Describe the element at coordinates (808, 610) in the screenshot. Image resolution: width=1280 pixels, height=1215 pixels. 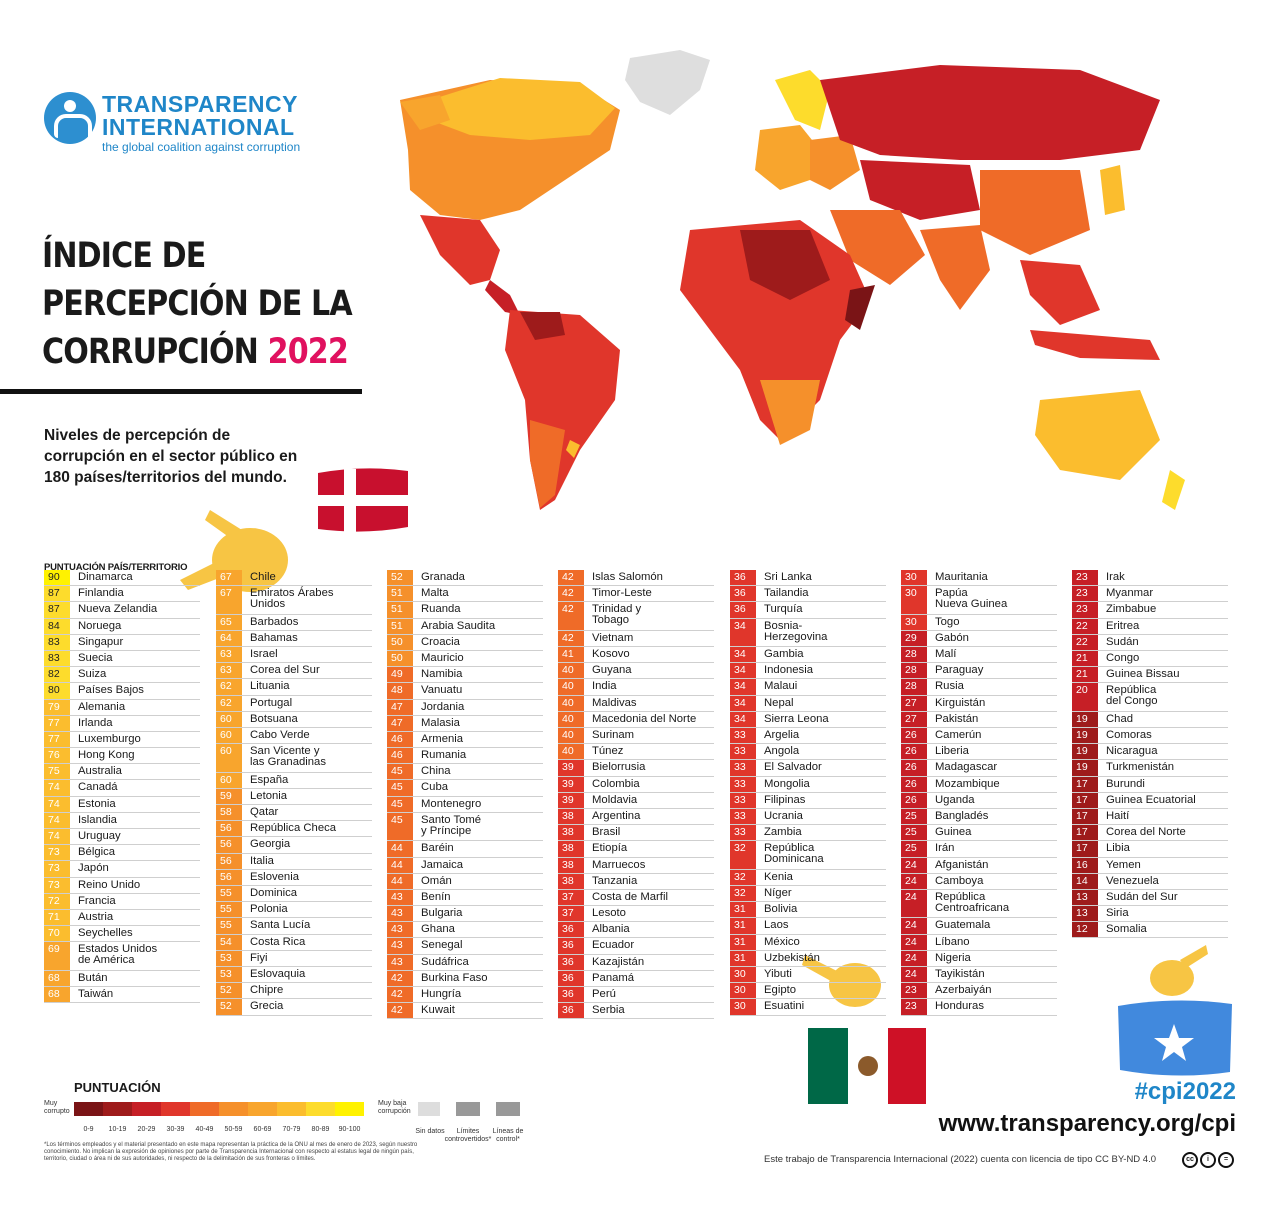
I see `country-row: 36 Turquía` at that location.